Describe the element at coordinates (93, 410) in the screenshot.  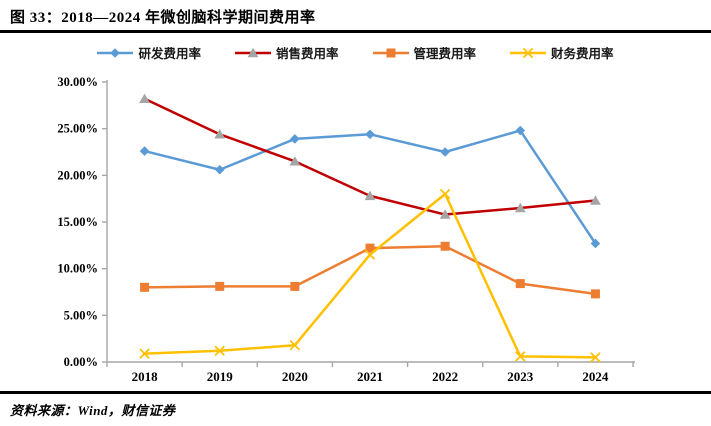
I see `source-note: 资料来源：Wind，财信证券` at that location.